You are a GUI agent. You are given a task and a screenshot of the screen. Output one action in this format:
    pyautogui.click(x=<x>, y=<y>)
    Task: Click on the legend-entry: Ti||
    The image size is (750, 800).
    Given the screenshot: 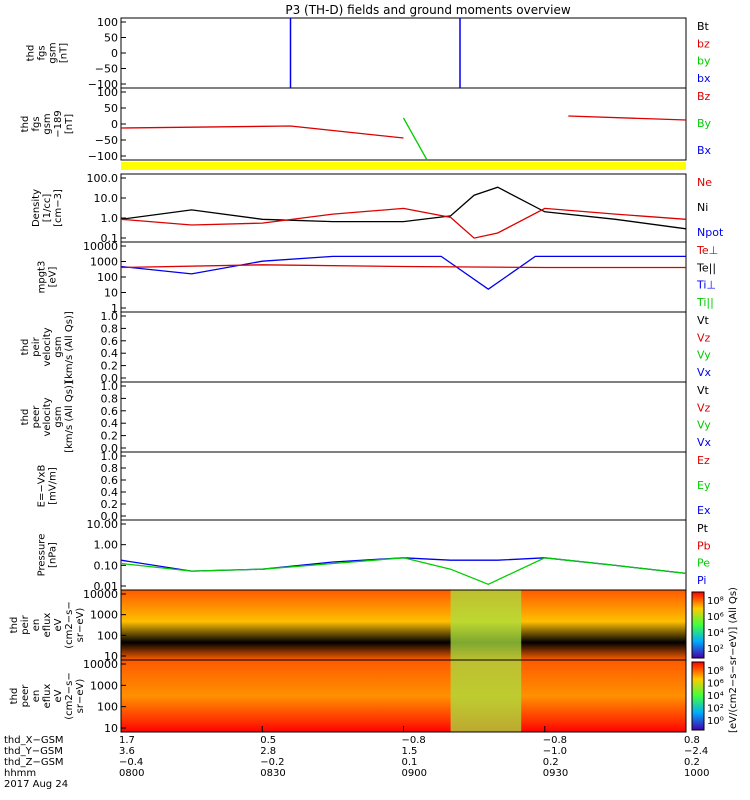 What is the action you would take?
    pyautogui.click(x=705, y=302)
    